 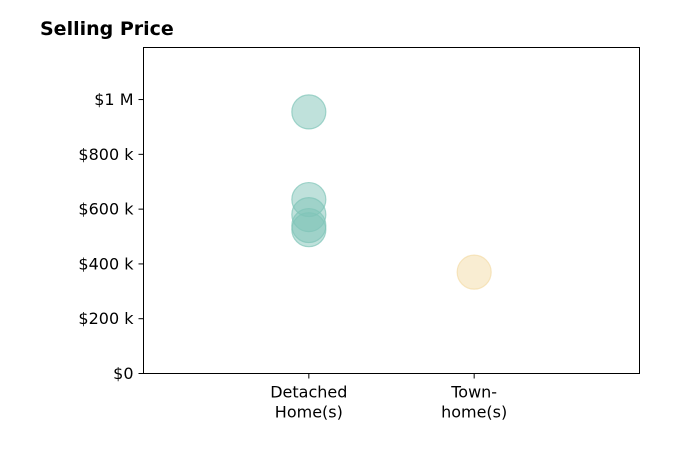 I want to click on y-tick-label: $400 k, so click(x=106, y=263).